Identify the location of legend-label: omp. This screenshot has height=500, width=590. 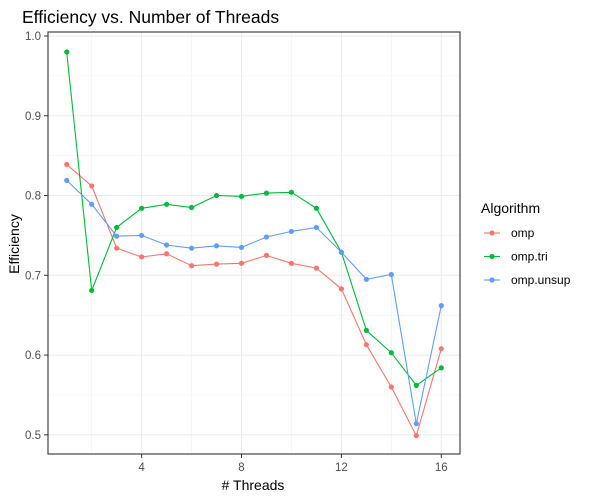
(523, 233).